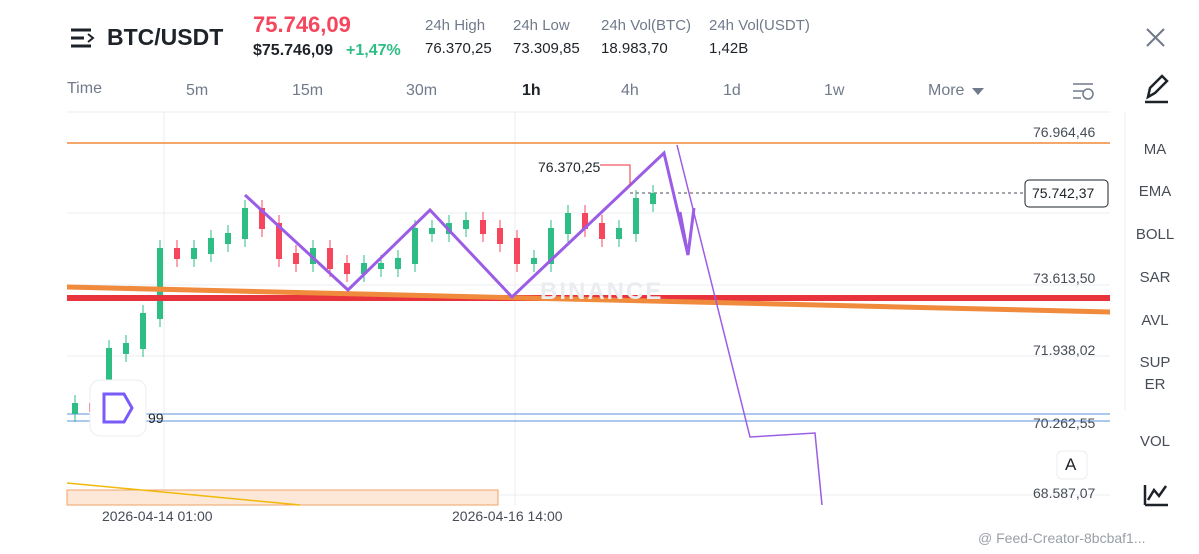 This screenshot has width=1199, height=554. I want to click on price-label: 73.613,50, so click(1064, 278).